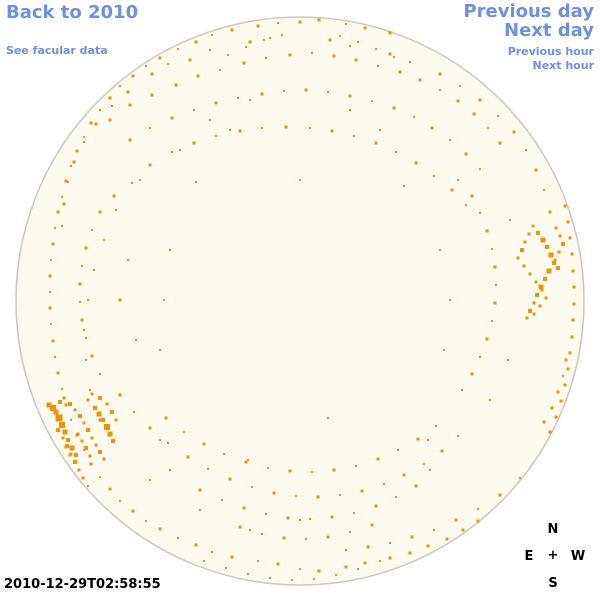 The height and width of the screenshot is (600, 600). I want to click on see-facular-data-link: See facular data, so click(57, 50).